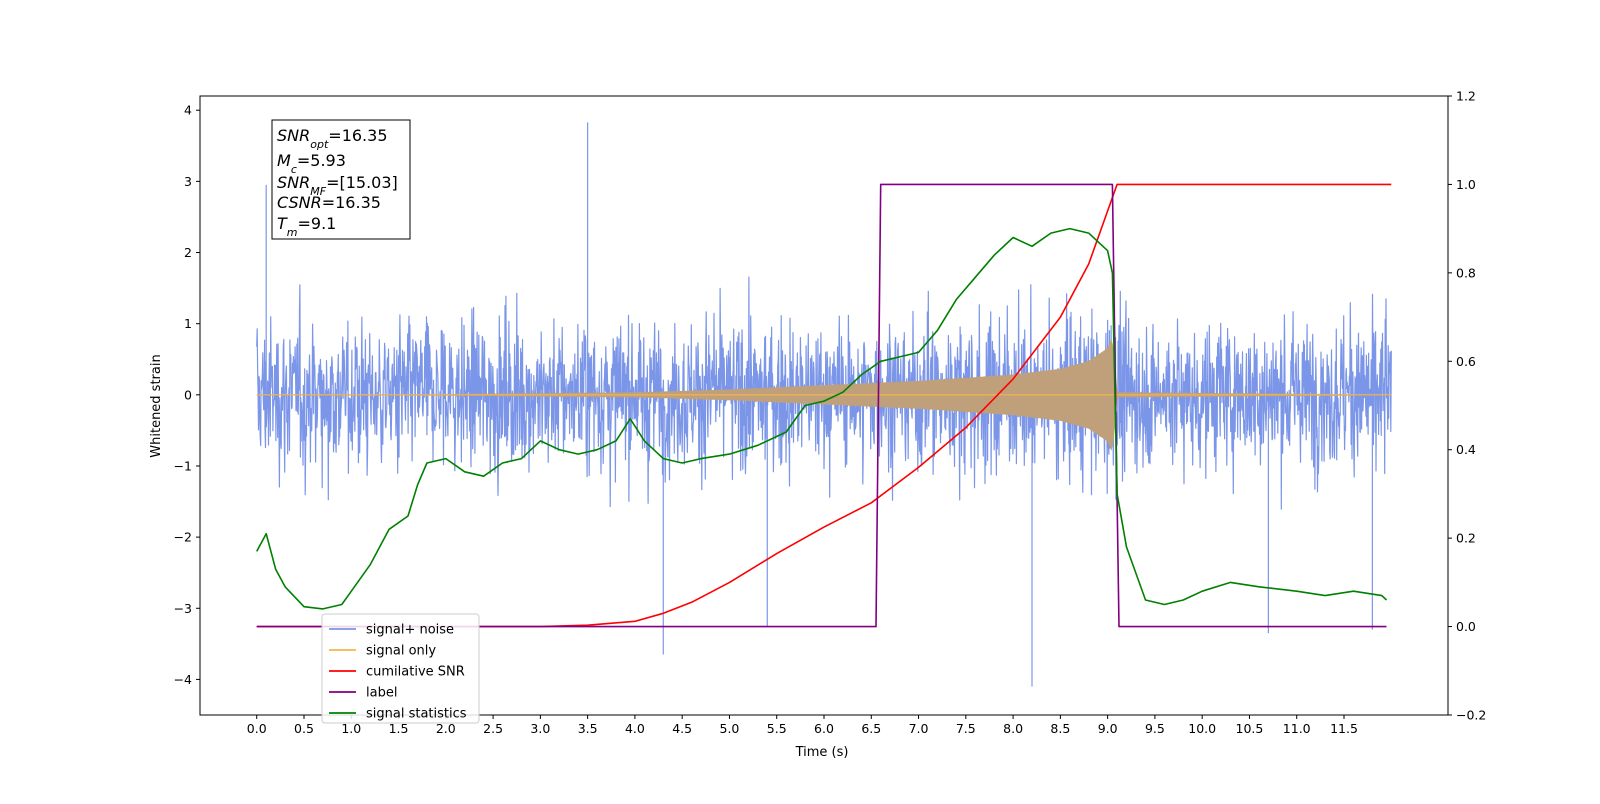  Describe the element at coordinates (635, 728) in the screenshot. I see `x-tick-label: 4.0` at that location.